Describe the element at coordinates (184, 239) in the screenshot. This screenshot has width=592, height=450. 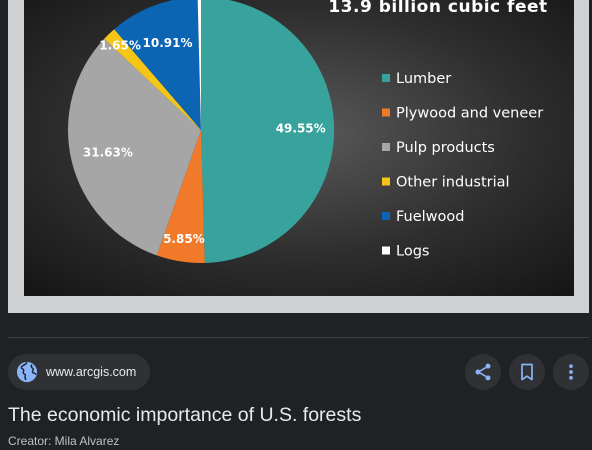
I see `slice-label: 5.85%` at that location.